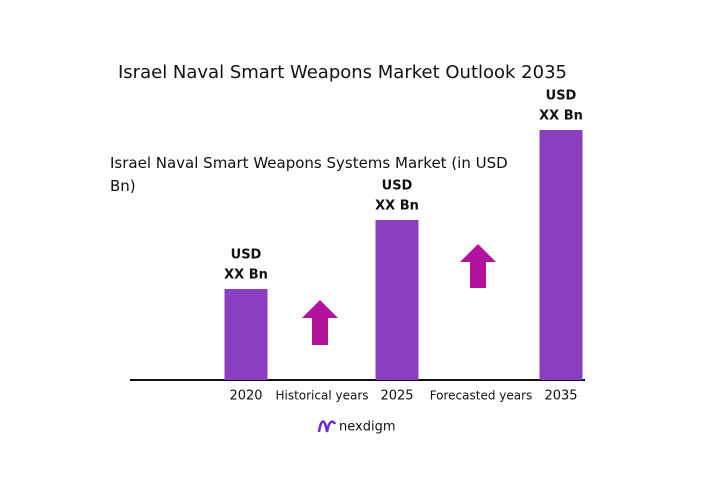  I want to click on logo-icon, so click(327, 426).